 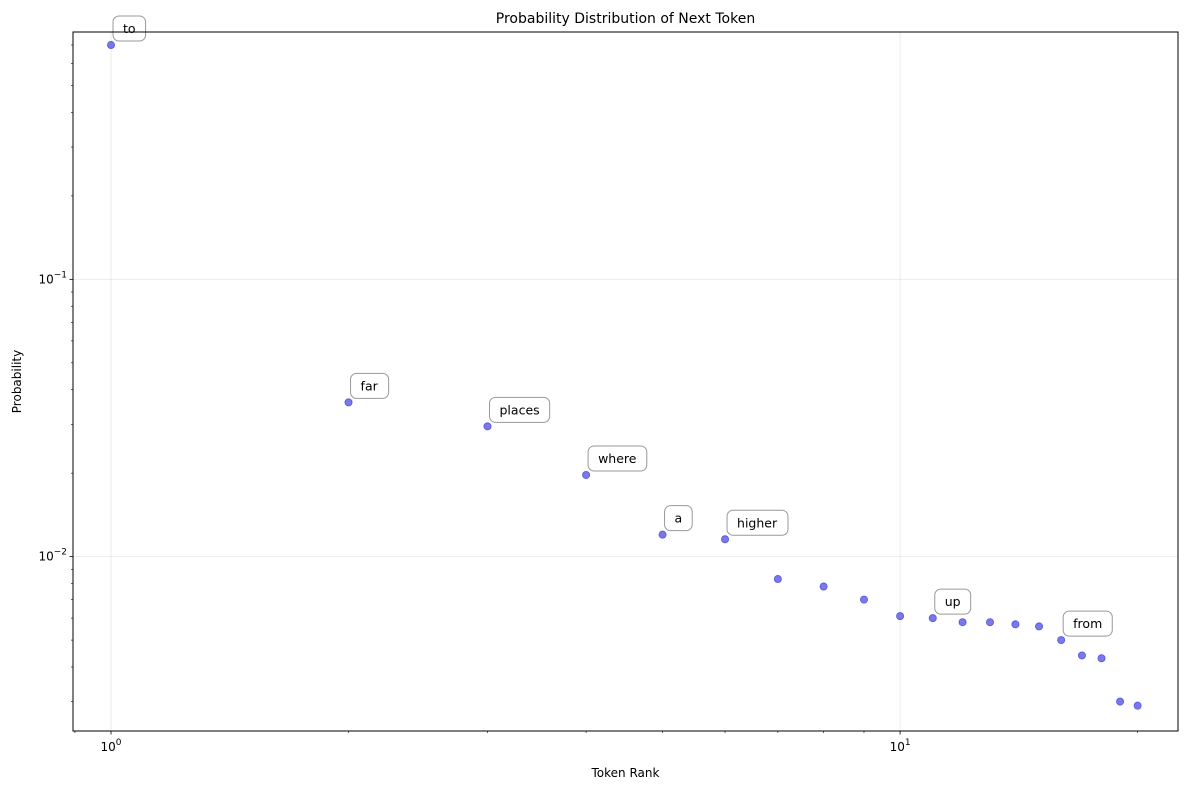 I want to click on annotation-label: higher, so click(x=757, y=522).